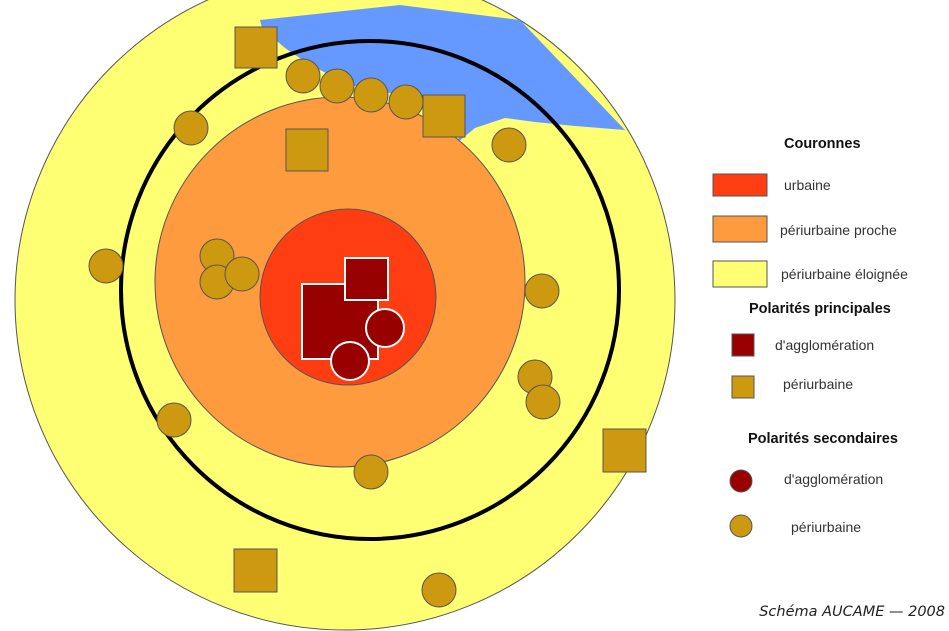 The height and width of the screenshot is (631, 949). I want to click on water-area, so click(442, 73).